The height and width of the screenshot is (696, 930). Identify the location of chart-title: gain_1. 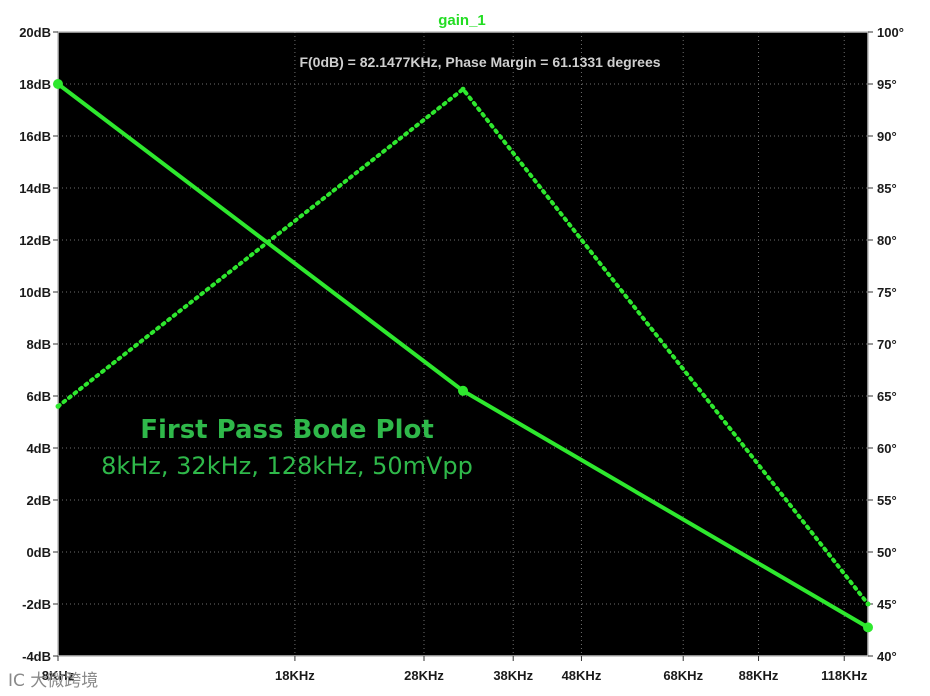
(462, 20).